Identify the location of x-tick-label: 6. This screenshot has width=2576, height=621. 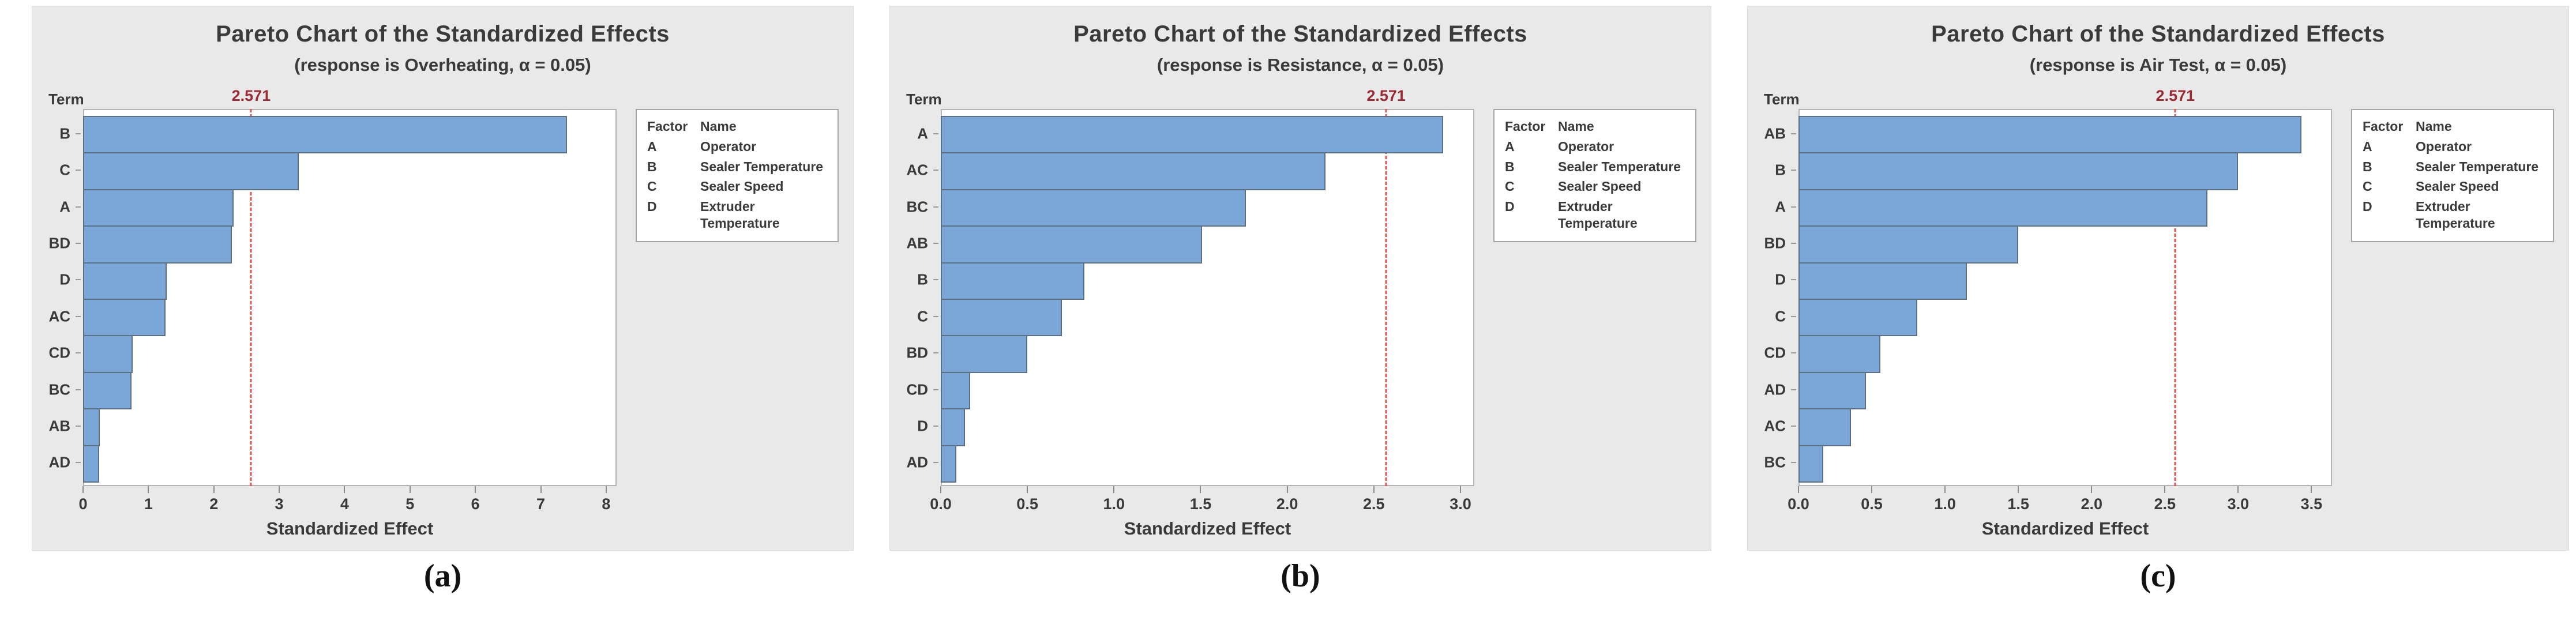
(475, 504).